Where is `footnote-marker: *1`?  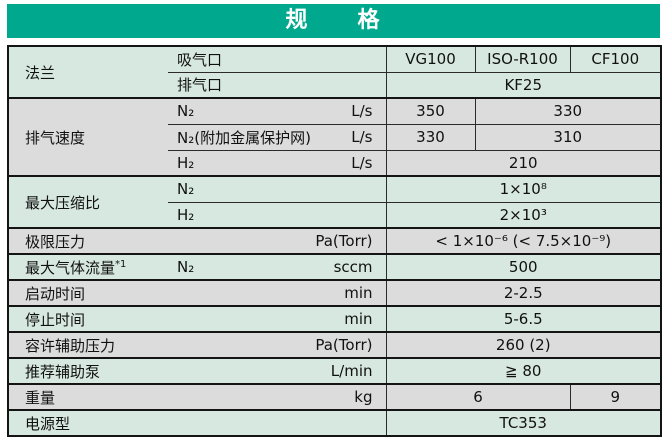 footnote-marker: *1 is located at coordinates (121, 264).